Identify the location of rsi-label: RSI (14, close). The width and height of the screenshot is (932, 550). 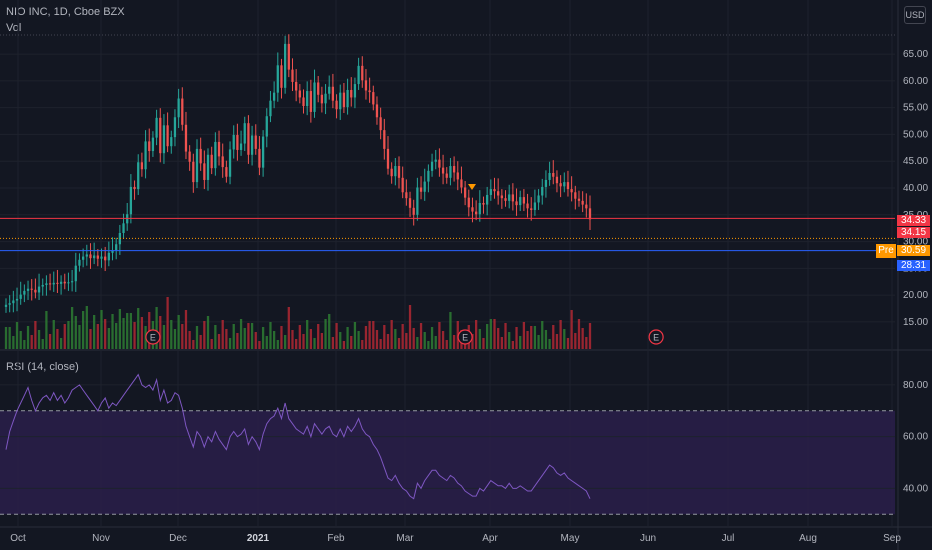
(42, 367).